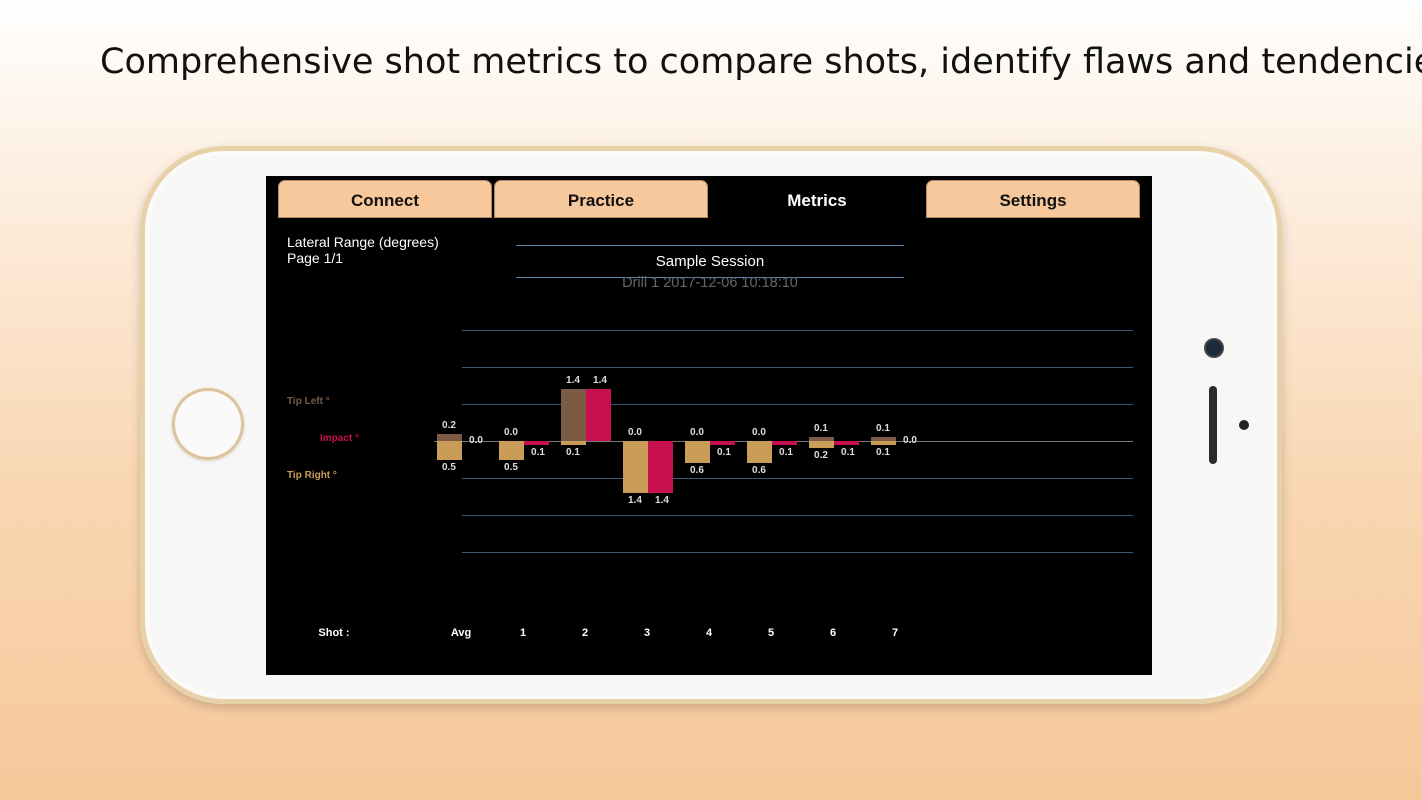  What do you see at coordinates (449, 425) in the screenshot?
I see `tip-left-value: 0.2` at bounding box center [449, 425].